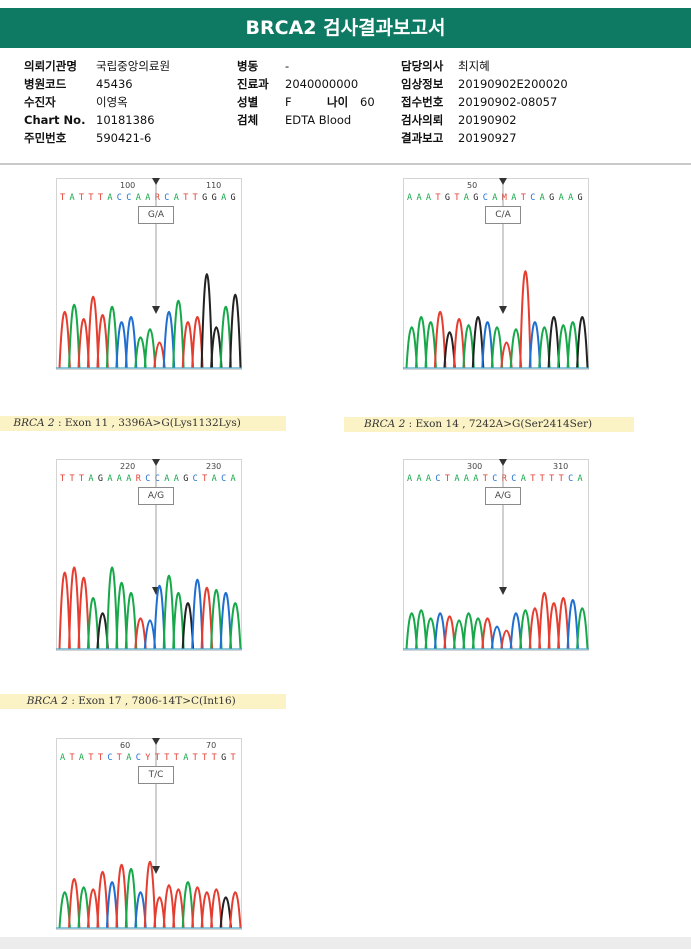  I want to click on position-tick: 100, so click(127, 185).